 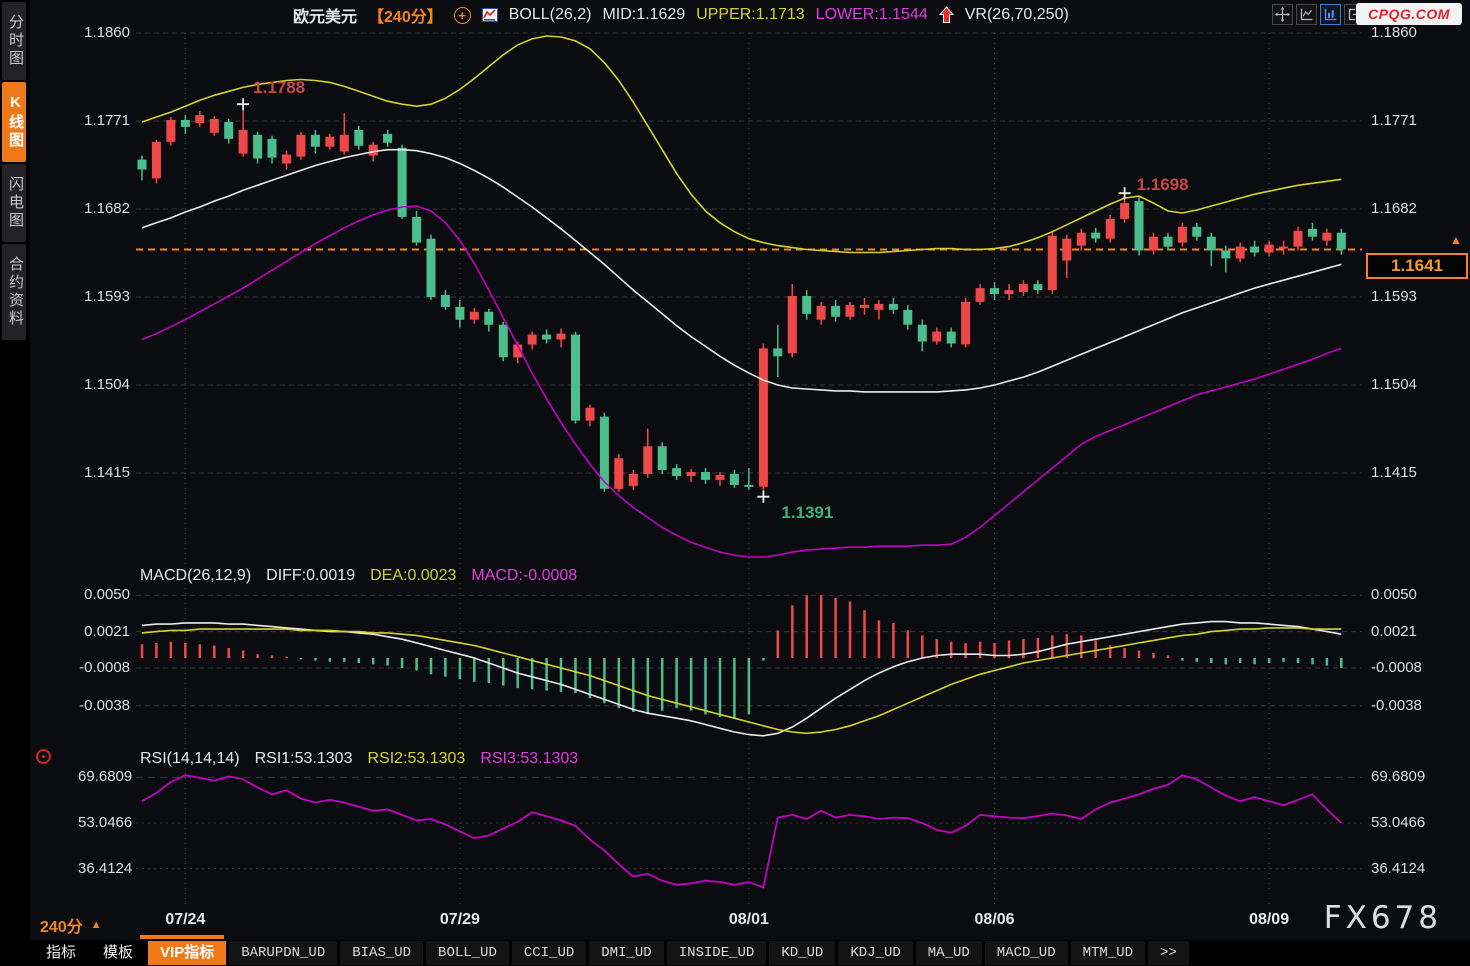 I want to click on toolbar-item-barupdn_ud: BARUPDN_UD, so click(x=283, y=953).